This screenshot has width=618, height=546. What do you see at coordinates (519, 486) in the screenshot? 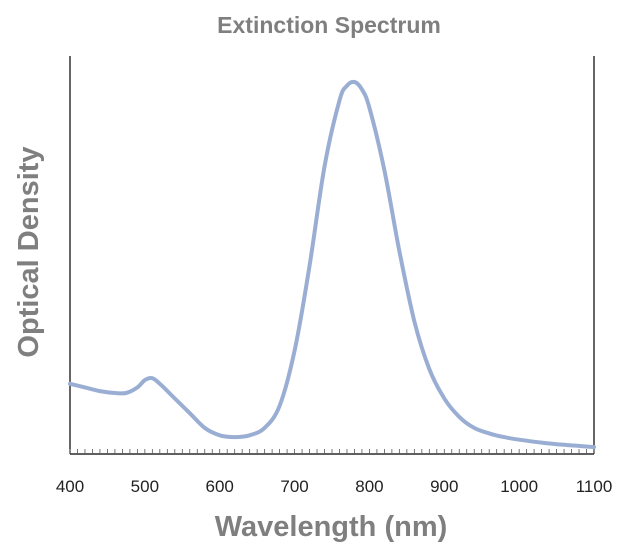
I see `x-tick-label: 1000` at bounding box center [519, 486].